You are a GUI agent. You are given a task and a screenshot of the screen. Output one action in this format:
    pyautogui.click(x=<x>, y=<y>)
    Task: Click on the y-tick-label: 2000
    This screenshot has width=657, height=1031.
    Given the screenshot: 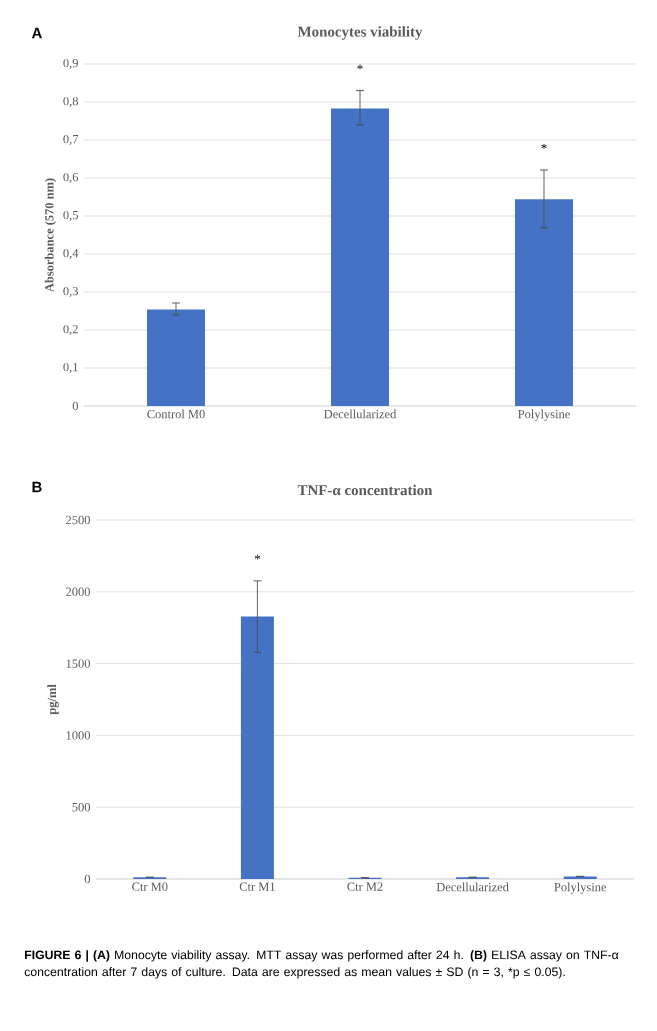 What is the action you would take?
    pyautogui.click(x=78, y=591)
    